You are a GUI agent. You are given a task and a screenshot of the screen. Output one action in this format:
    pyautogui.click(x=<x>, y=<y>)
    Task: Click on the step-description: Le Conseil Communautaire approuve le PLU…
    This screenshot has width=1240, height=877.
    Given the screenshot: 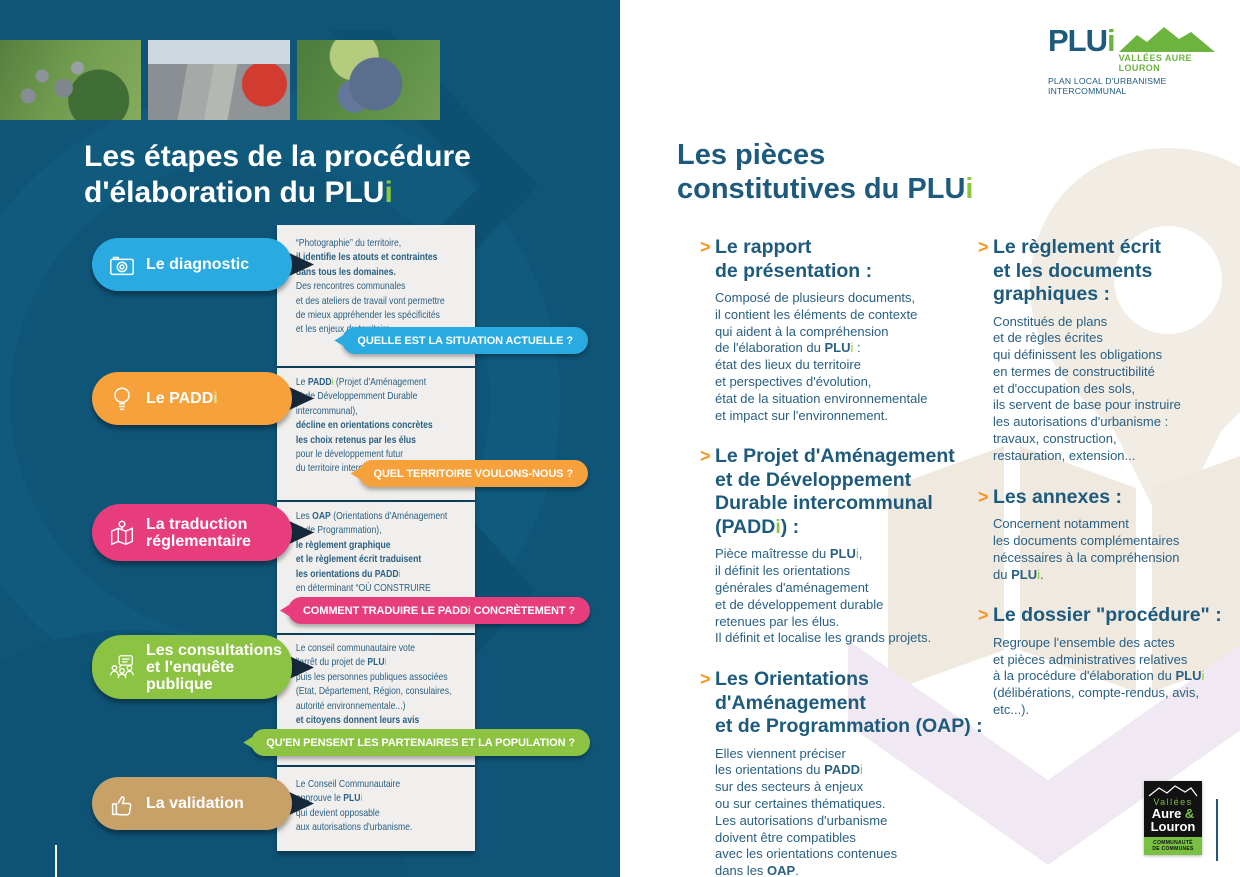 What is the action you would take?
    pyautogui.click(x=354, y=806)
    